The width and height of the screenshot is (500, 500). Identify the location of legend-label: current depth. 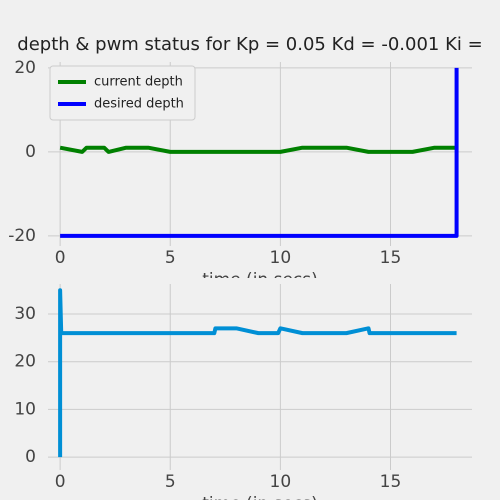
(138, 82).